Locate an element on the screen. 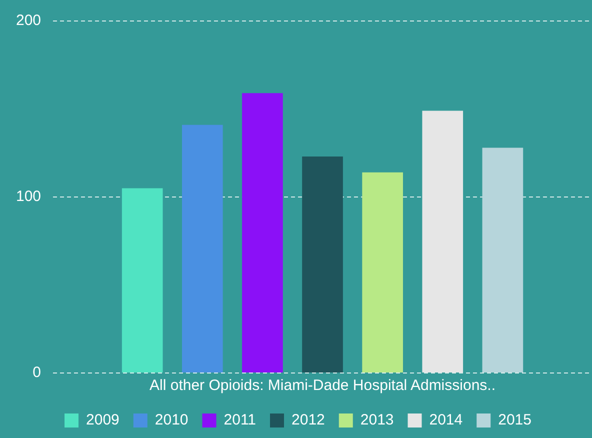 The height and width of the screenshot is (438, 592). y-tick-label: 0 is located at coordinates (37, 373).